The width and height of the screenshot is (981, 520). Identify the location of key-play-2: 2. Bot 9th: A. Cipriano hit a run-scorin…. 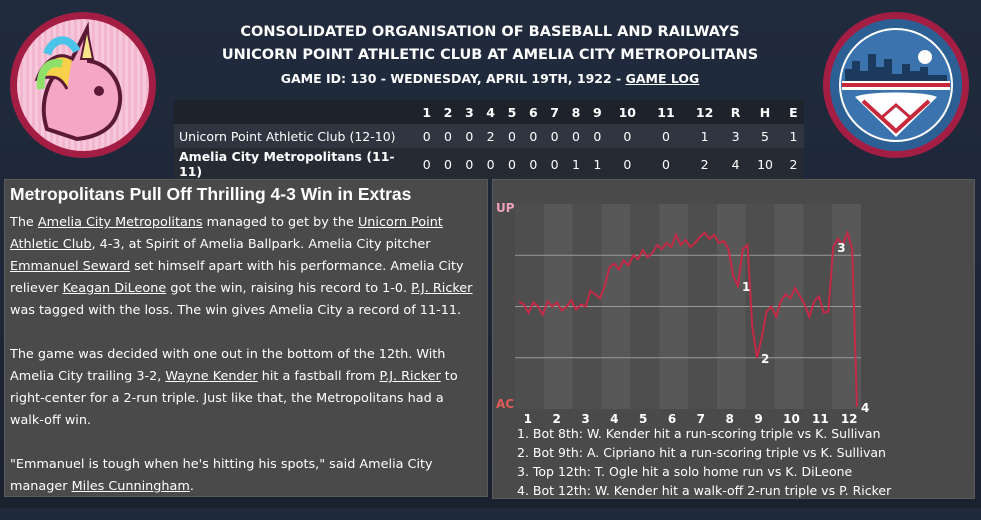
(701, 452).